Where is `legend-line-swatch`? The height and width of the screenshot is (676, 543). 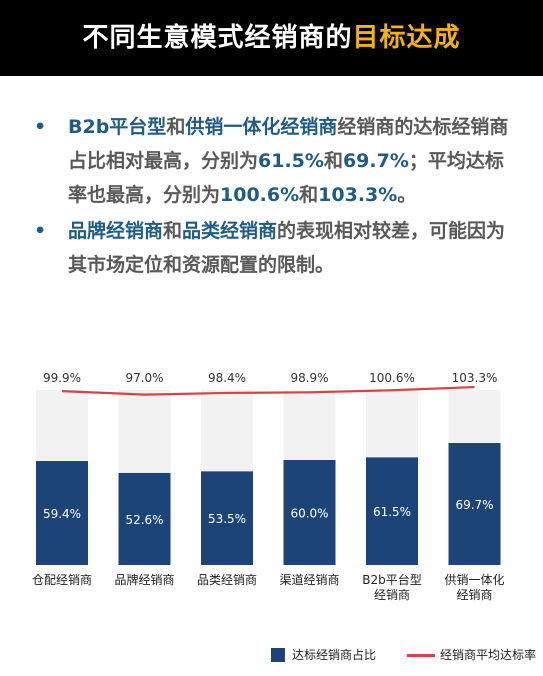
legend-line-swatch is located at coordinates (421, 655).